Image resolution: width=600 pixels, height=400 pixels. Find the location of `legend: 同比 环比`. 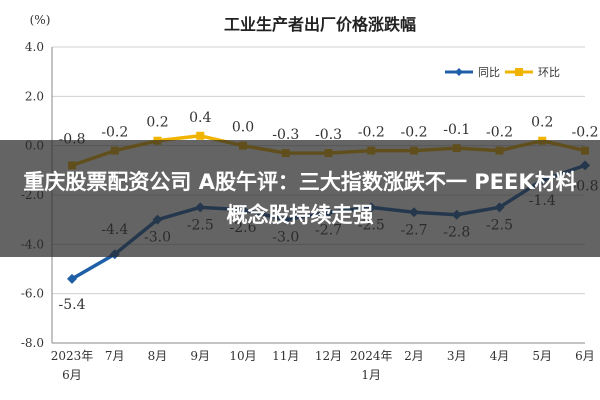

legend: 同比 环比 is located at coordinates (502, 72).